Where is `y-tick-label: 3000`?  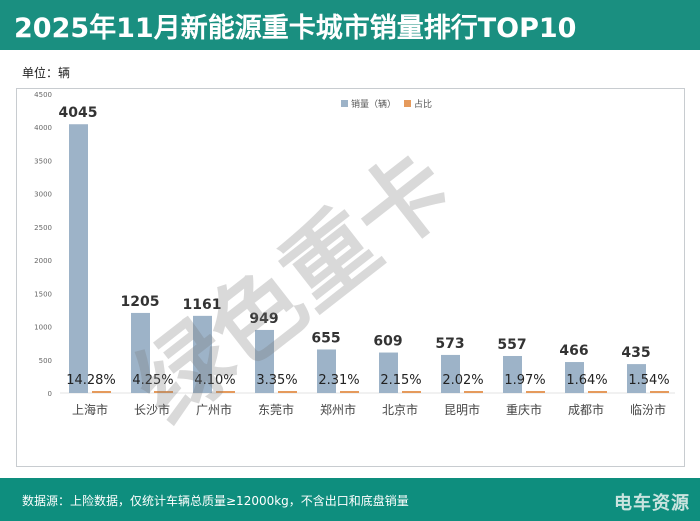 y-tick-label: 3000 is located at coordinates (43, 195).